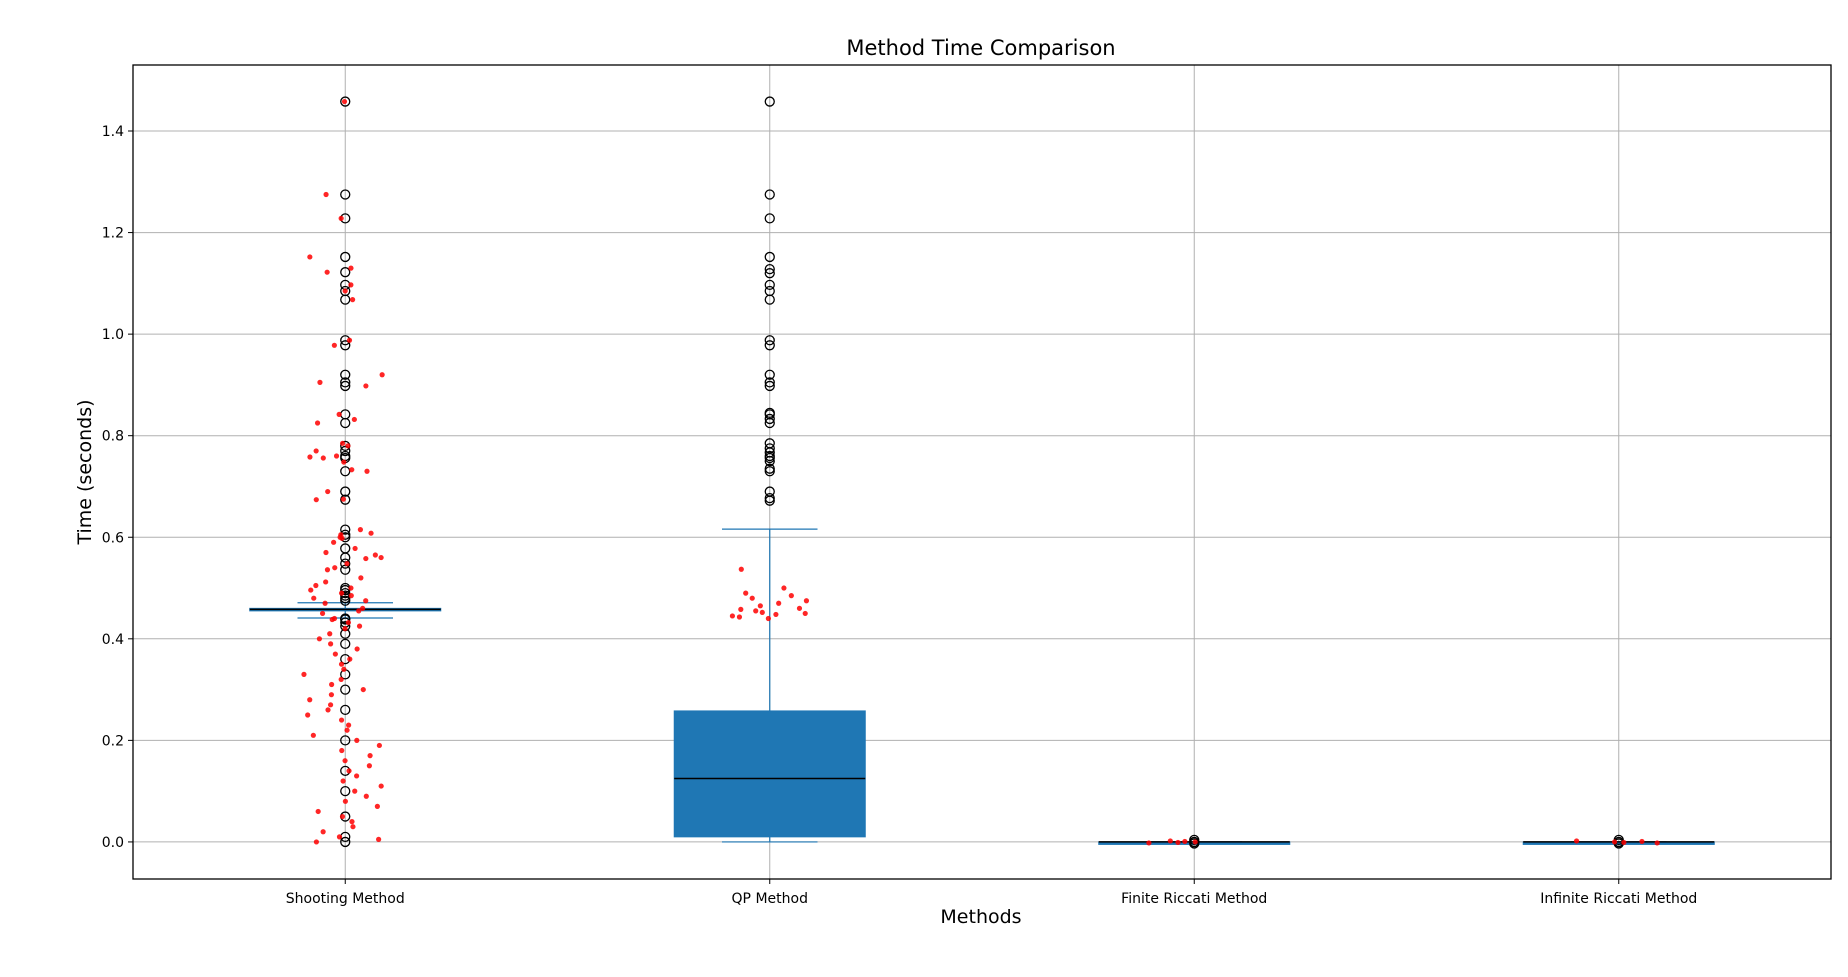 This screenshot has width=1848, height=977. I want to click on y-tick-label: 1.2, so click(113, 234).